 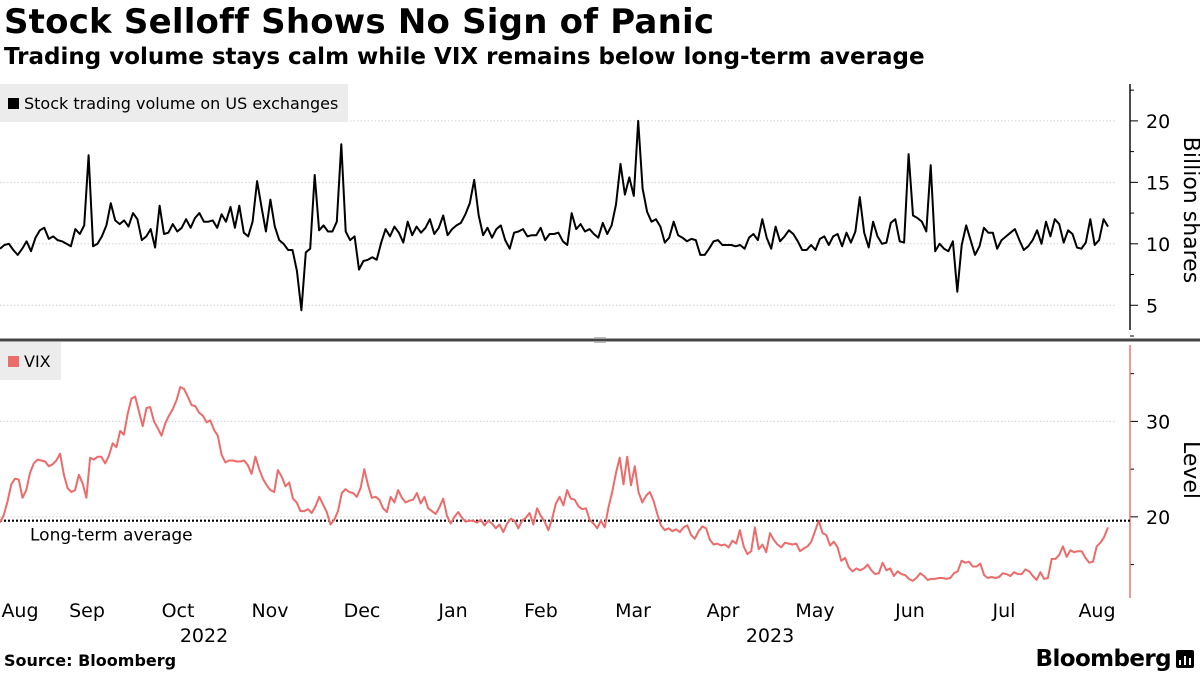 What do you see at coordinates (111, 536) in the screenshot?
I see `long-term-average-label: Long-term average` at bounding box center [111, 536].